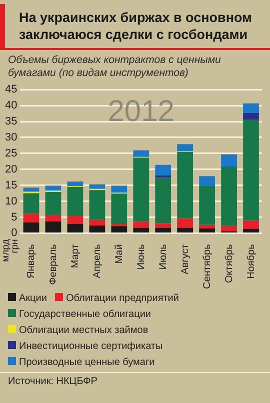 This screenshot has height=403, width=270. What do you see at coordinates (11, 138) in the screenshot?
I see `y-tick-label: 30` at bounding box center [11, 138].